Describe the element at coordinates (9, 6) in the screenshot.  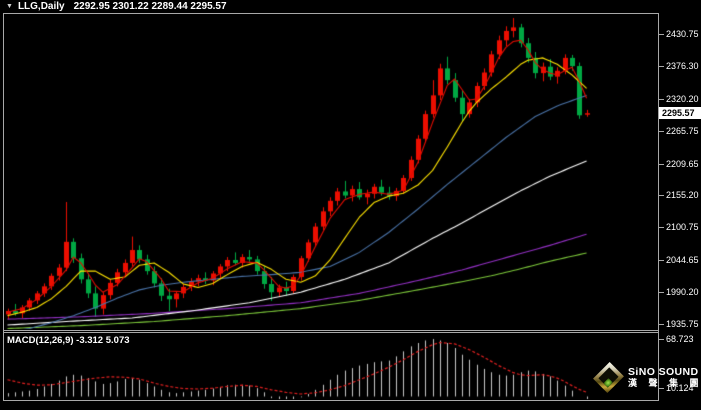
I see `collapse-chevron-icon: ▼` at that location.